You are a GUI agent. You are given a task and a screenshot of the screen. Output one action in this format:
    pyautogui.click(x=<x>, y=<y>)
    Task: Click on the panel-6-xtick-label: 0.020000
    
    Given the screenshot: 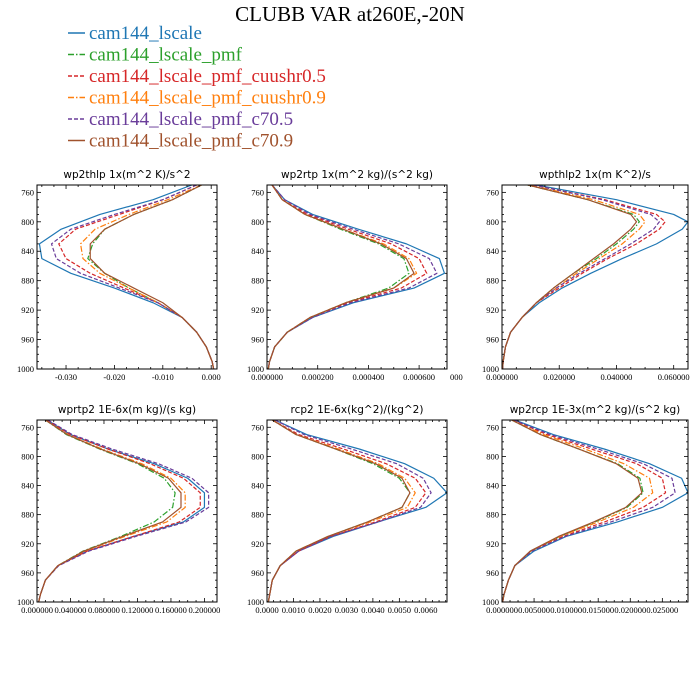 What is the action you would take?
    pyautogui.click(x=630, y=610)
    